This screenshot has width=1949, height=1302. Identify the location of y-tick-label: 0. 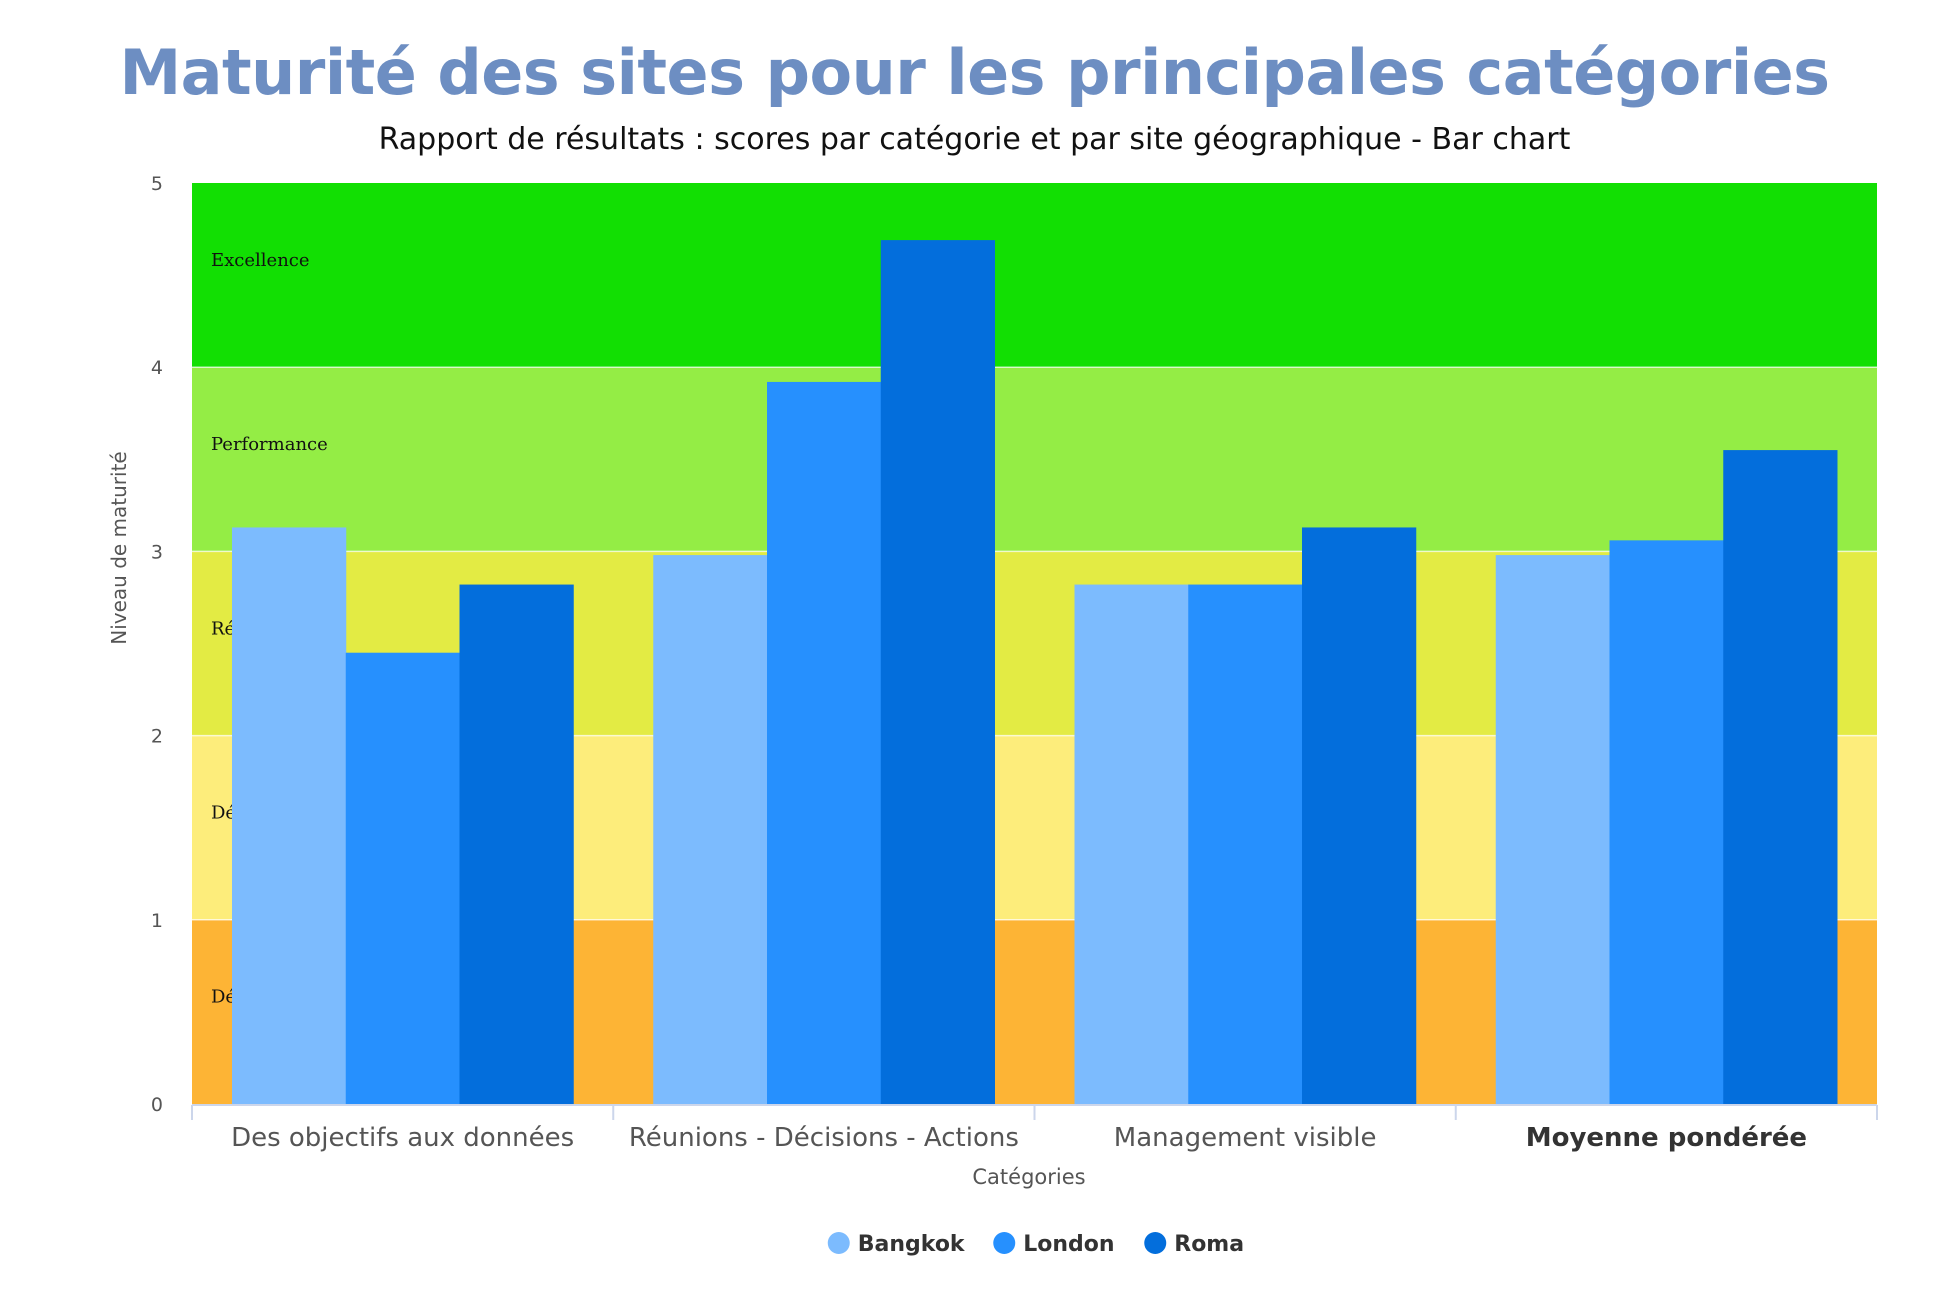
(157, 1105).